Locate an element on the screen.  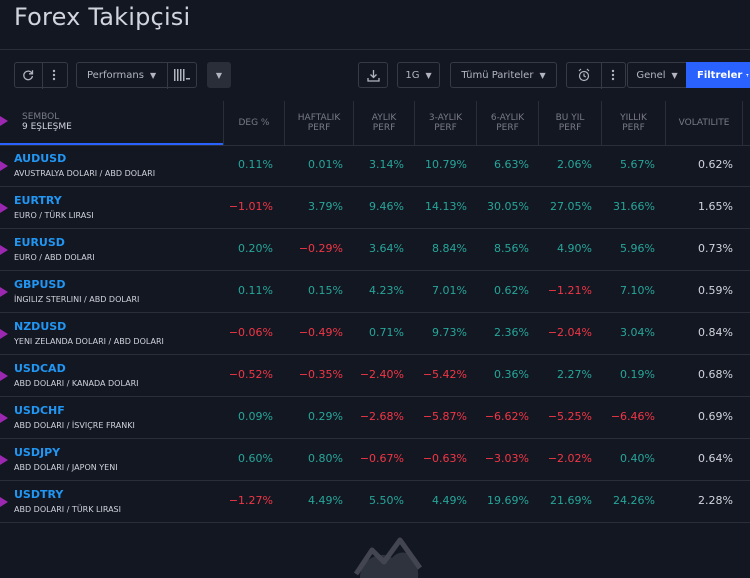
cell-ytd: −1.21% is located at coordinates (569, 290).